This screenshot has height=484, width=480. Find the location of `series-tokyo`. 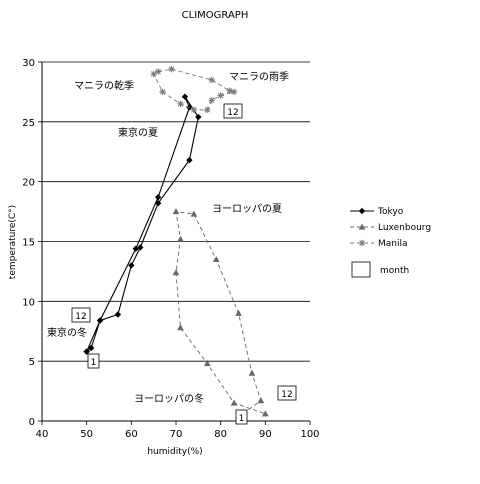

series-tokyo is located at coordinates (142, 224).